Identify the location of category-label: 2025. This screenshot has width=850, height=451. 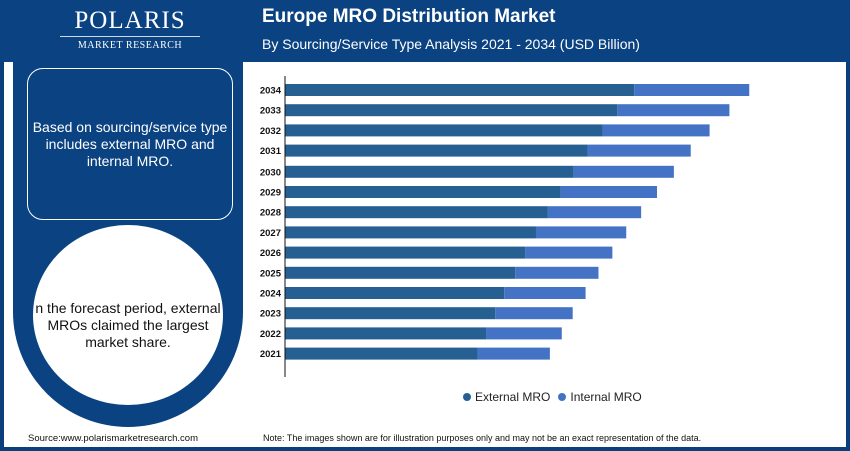
(271, 273).